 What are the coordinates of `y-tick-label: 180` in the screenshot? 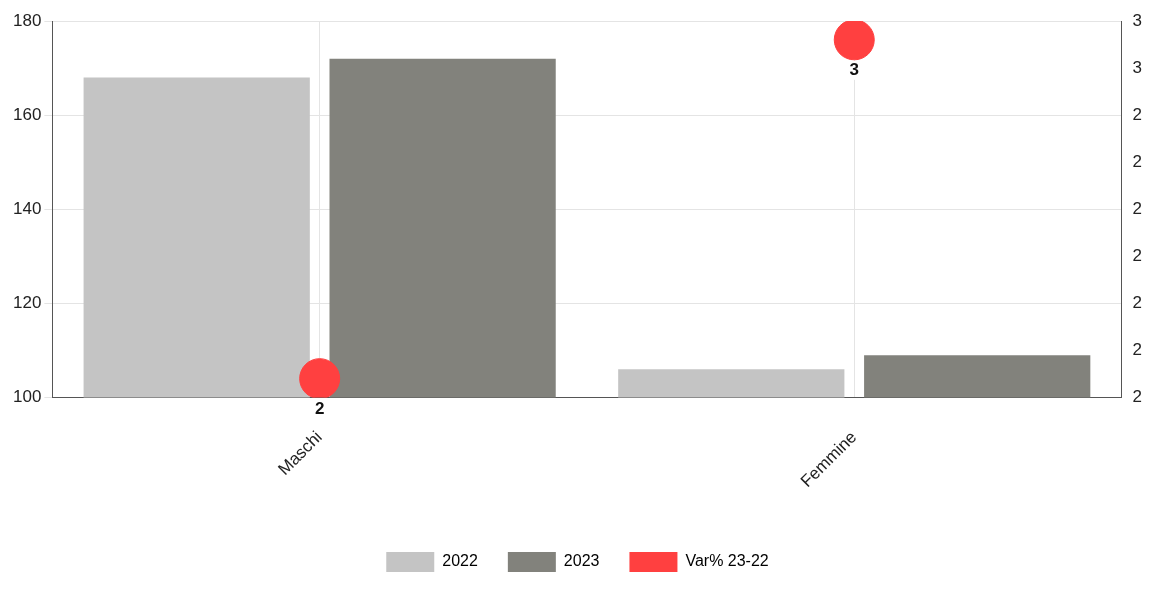 It's located at (27, 20).